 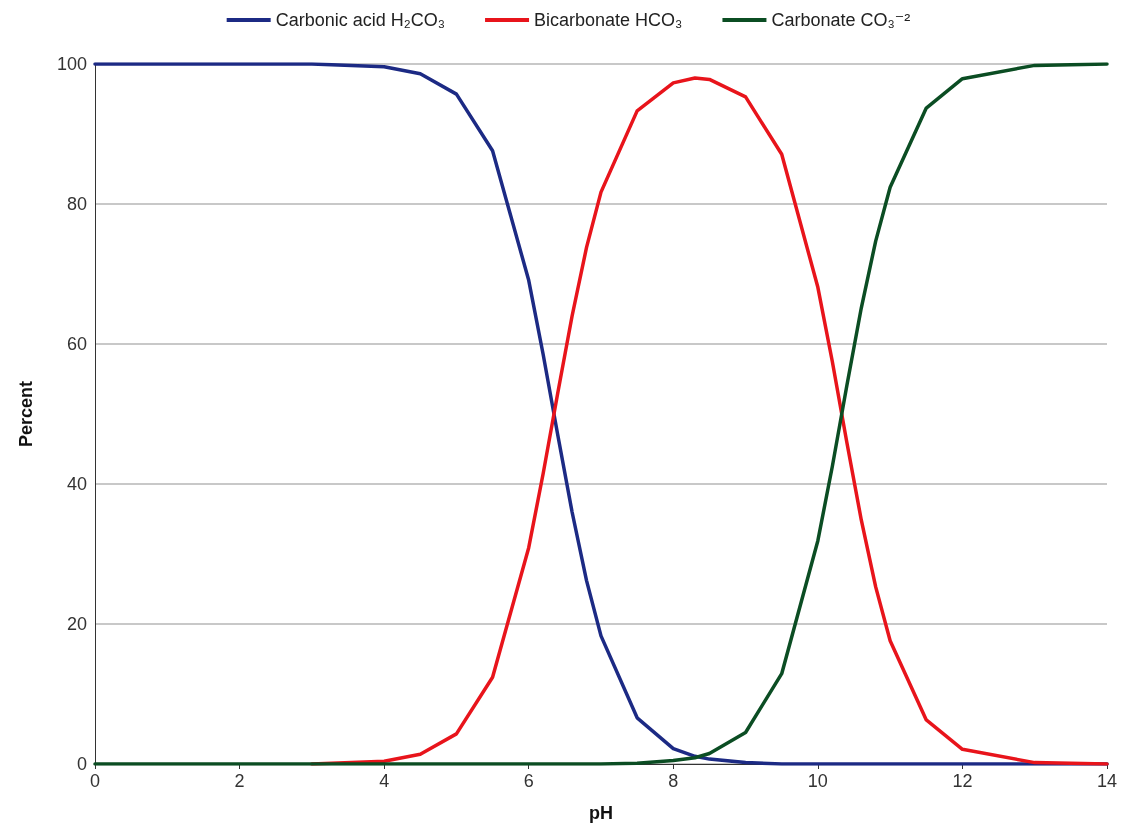 I want to click on y-tick-label: 20, so click(x=76, y=624).